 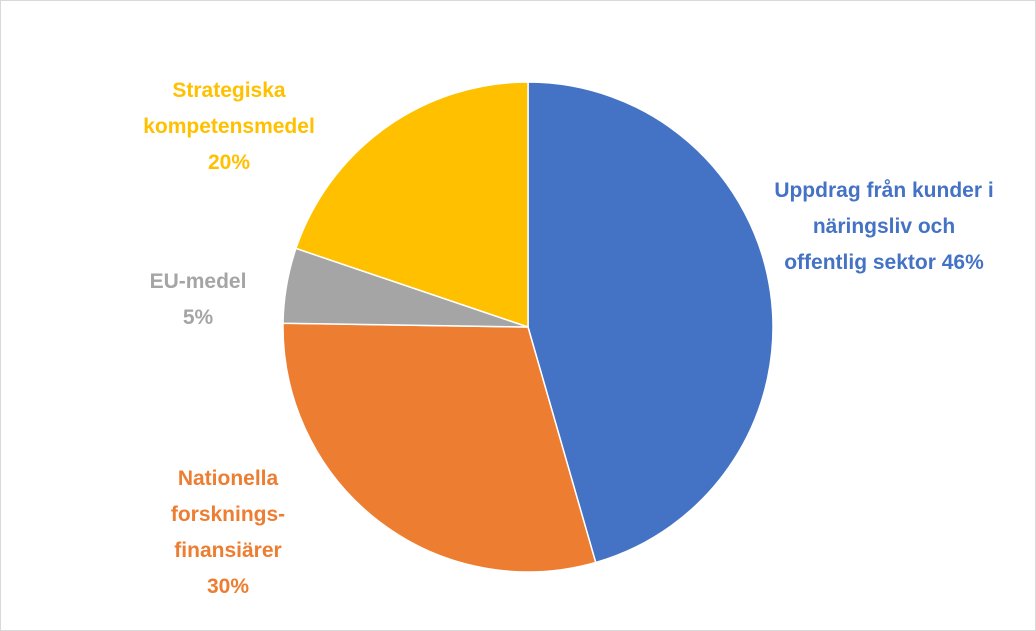 What do you see at coordinates (198, 281) in the screenshot?
I see `category-label: EU-medel` at bounding box center [198, 281].